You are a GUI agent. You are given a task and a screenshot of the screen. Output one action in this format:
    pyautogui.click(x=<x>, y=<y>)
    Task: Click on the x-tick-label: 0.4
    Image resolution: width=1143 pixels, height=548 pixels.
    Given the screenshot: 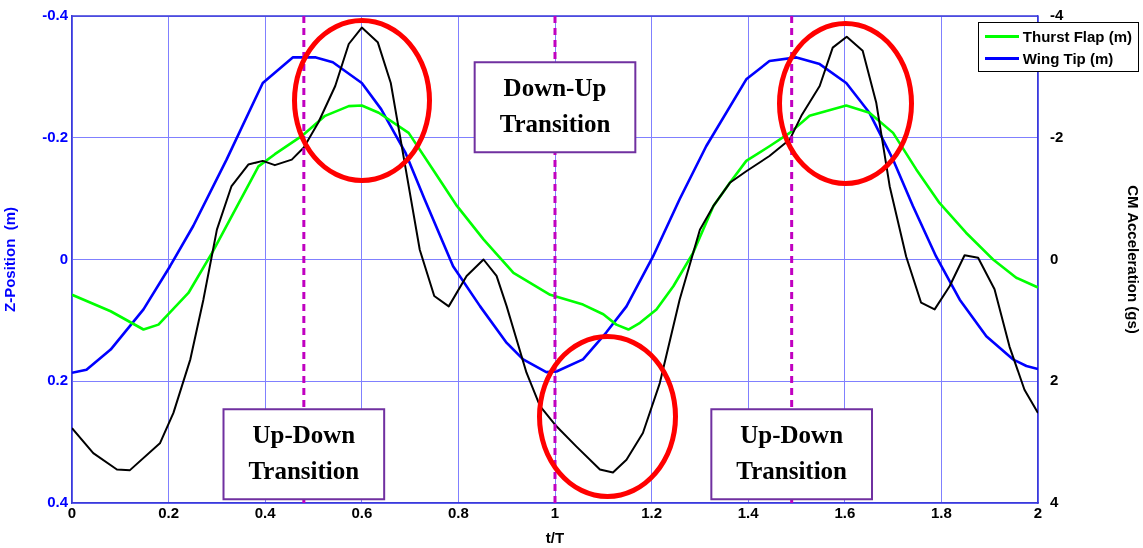 What is the action you would take?
    pyautogui.click(x=265, y=513)
    